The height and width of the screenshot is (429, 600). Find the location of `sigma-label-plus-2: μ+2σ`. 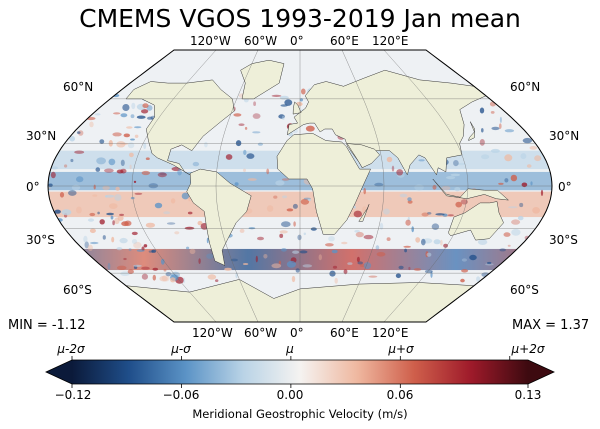

sigma-label-plus-2: μ+2σ is located at coordinates (528, 349).